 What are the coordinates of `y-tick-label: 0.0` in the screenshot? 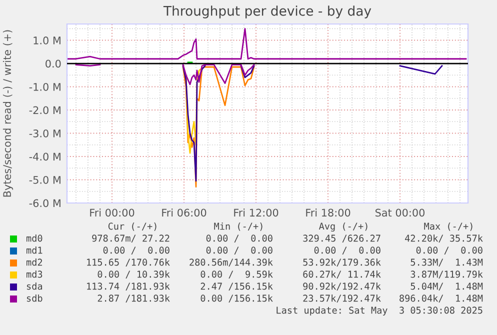 It's located at (53, 64).